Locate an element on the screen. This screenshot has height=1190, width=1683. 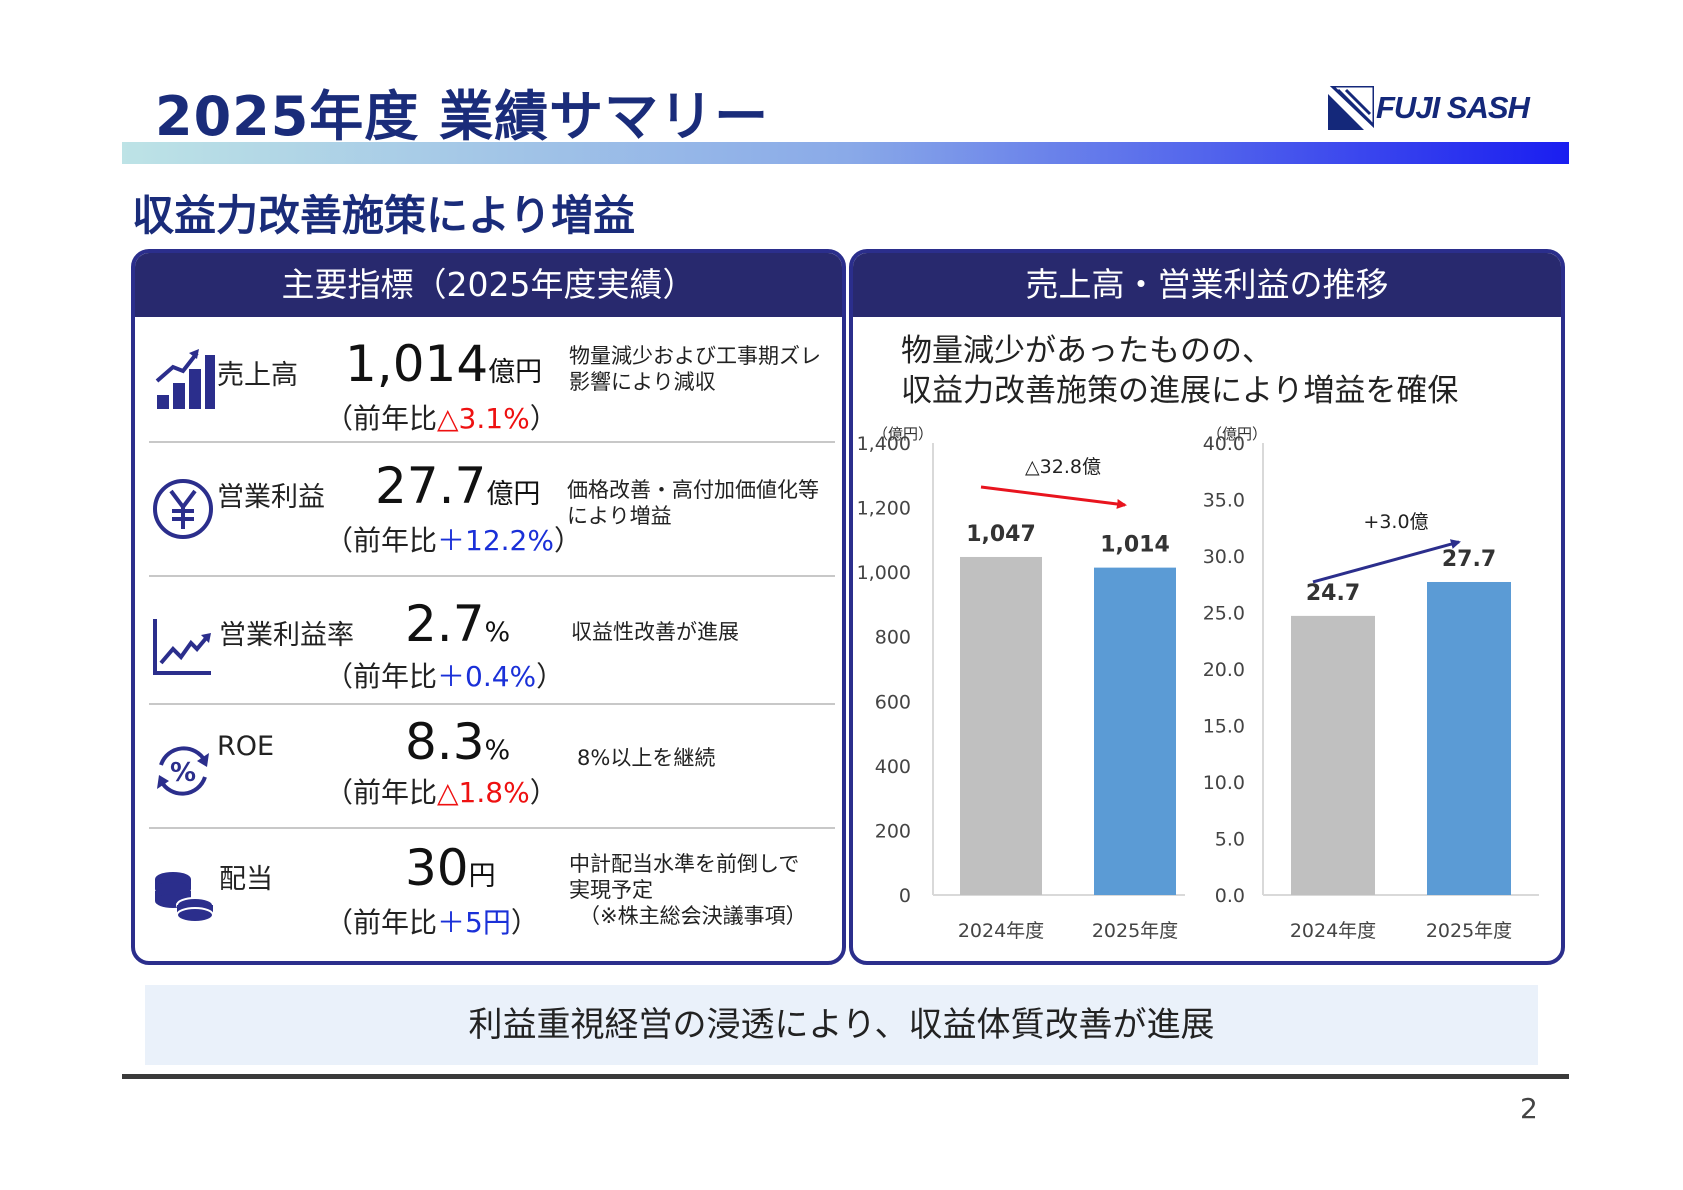
key-indicators-heading: 主要指標（2025年度実績） is located at coordinates (488, 285).